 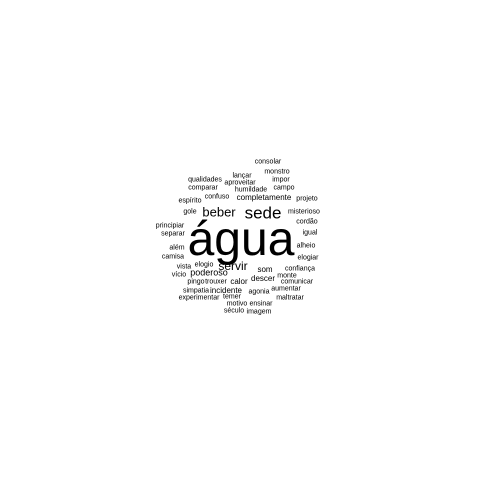 What do you see at coordinates (232, 297) in the screenshot?
I see `word-temer: temer` at bounding box center [232, 297].